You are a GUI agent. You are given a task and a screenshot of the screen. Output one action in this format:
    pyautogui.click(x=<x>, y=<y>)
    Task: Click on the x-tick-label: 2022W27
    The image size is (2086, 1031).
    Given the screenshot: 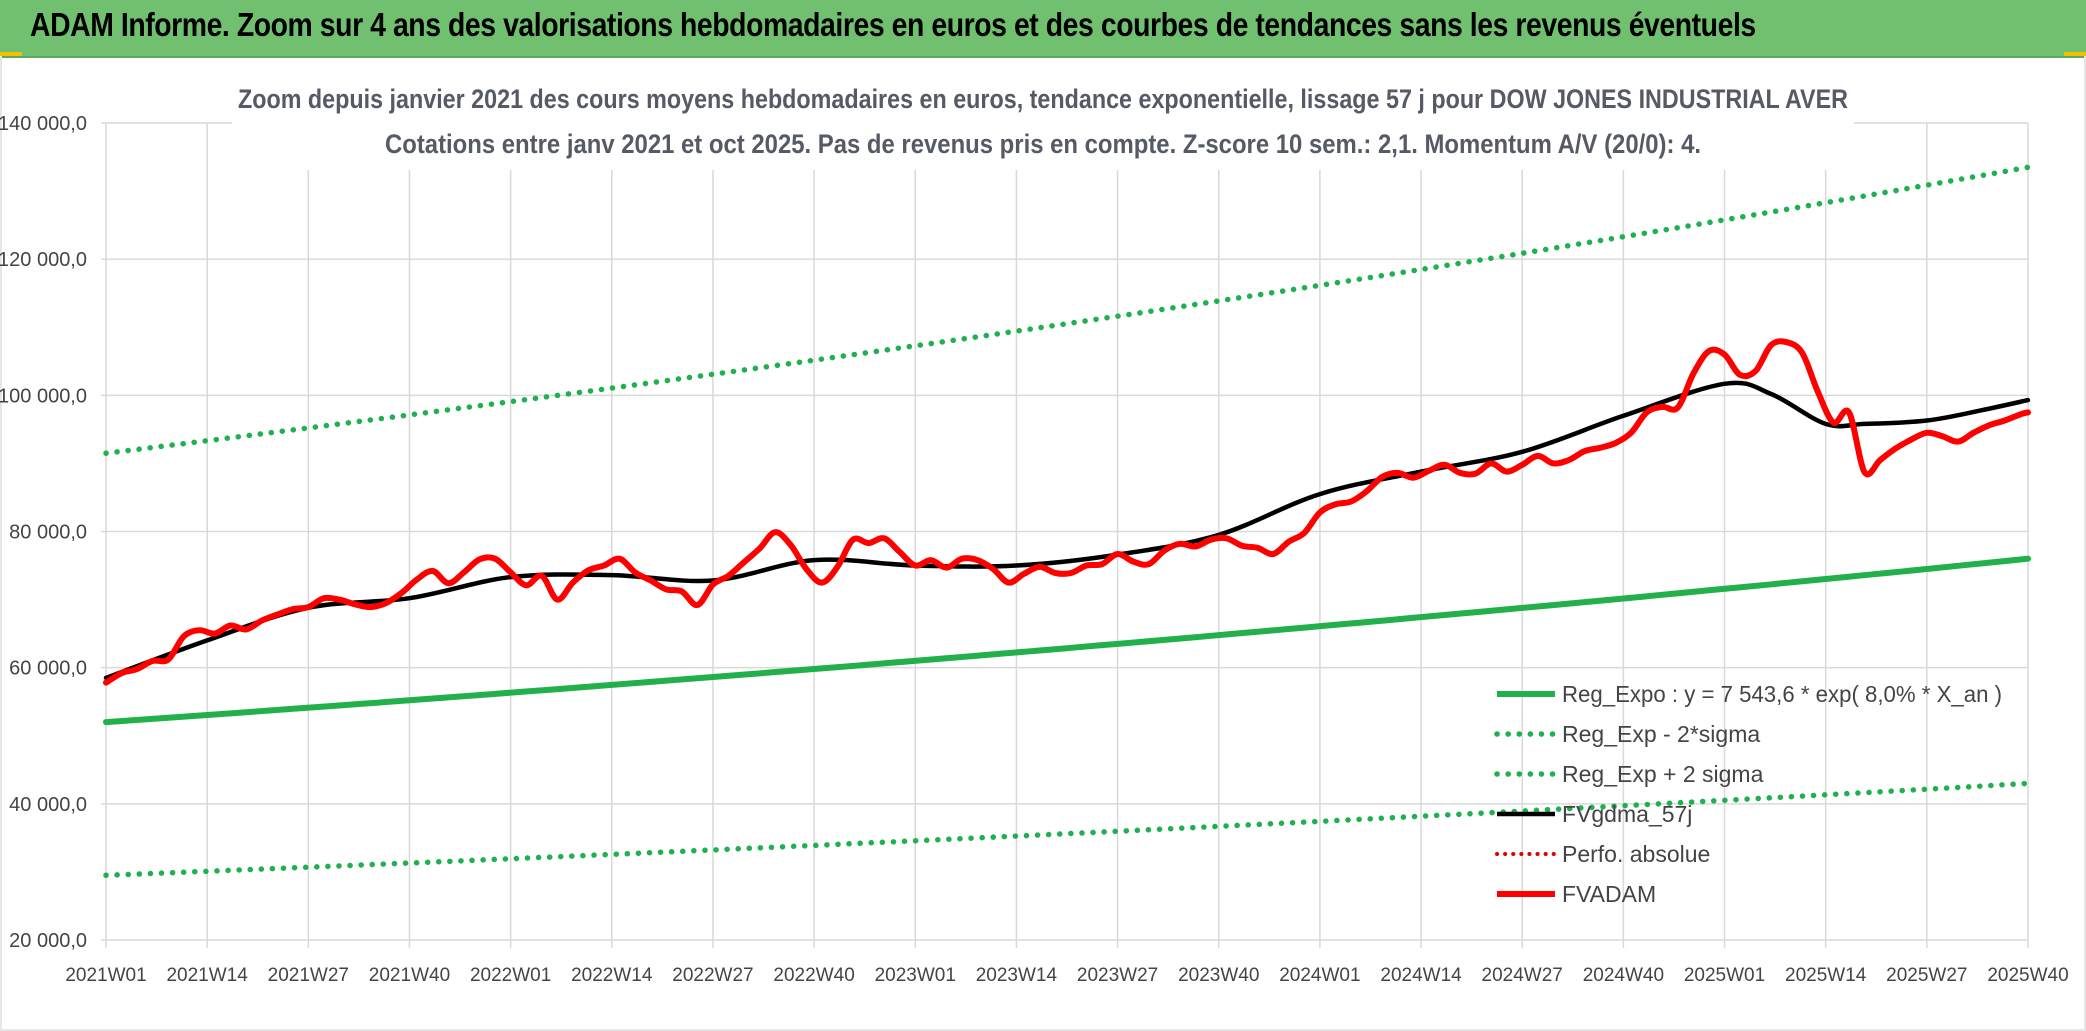 What is the action you would take?
    pyautogui.click(x=712, y=975)
    